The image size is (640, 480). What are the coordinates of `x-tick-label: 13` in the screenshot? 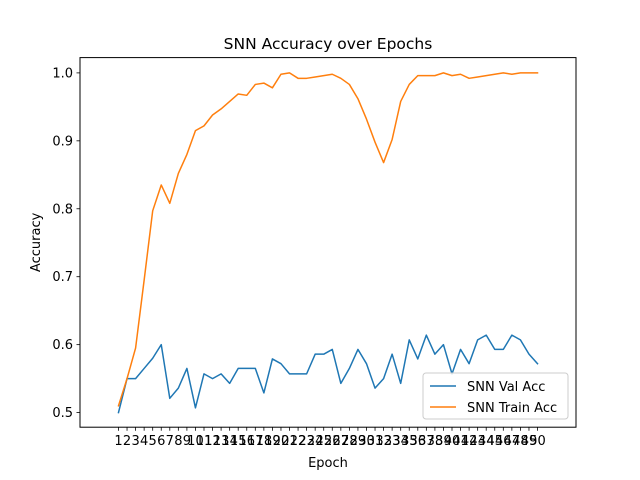 It's located at (221, 441).